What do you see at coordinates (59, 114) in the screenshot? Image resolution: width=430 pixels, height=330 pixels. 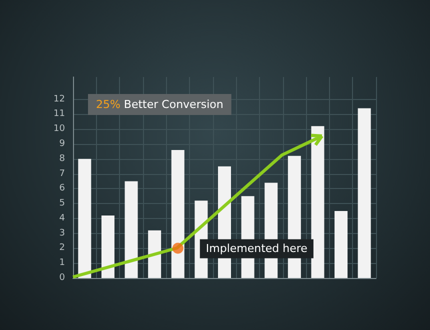 I see `y-tick-label: 11` at bounding box center [59, 114].